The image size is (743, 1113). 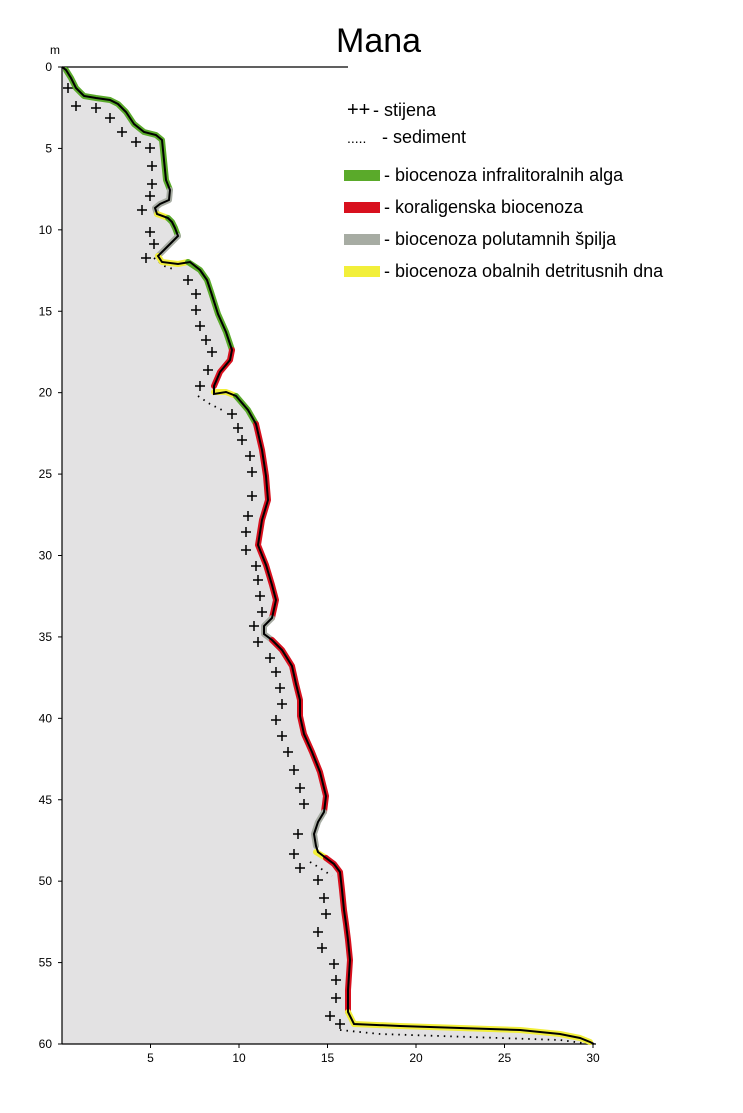 I want to click on legend-coral-label: - koraligenska biocenoza, so click(x=484, y=207).